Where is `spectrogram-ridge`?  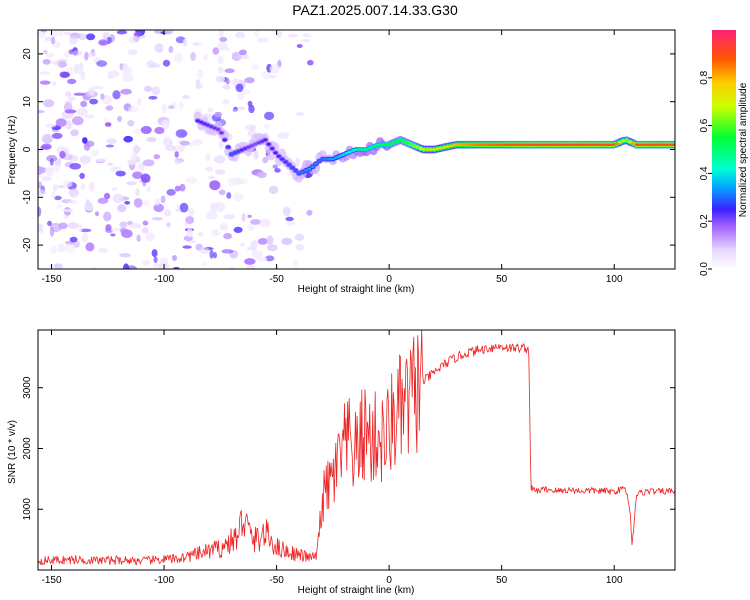
spectrogram-ridge is located at coordinates (434, 147).